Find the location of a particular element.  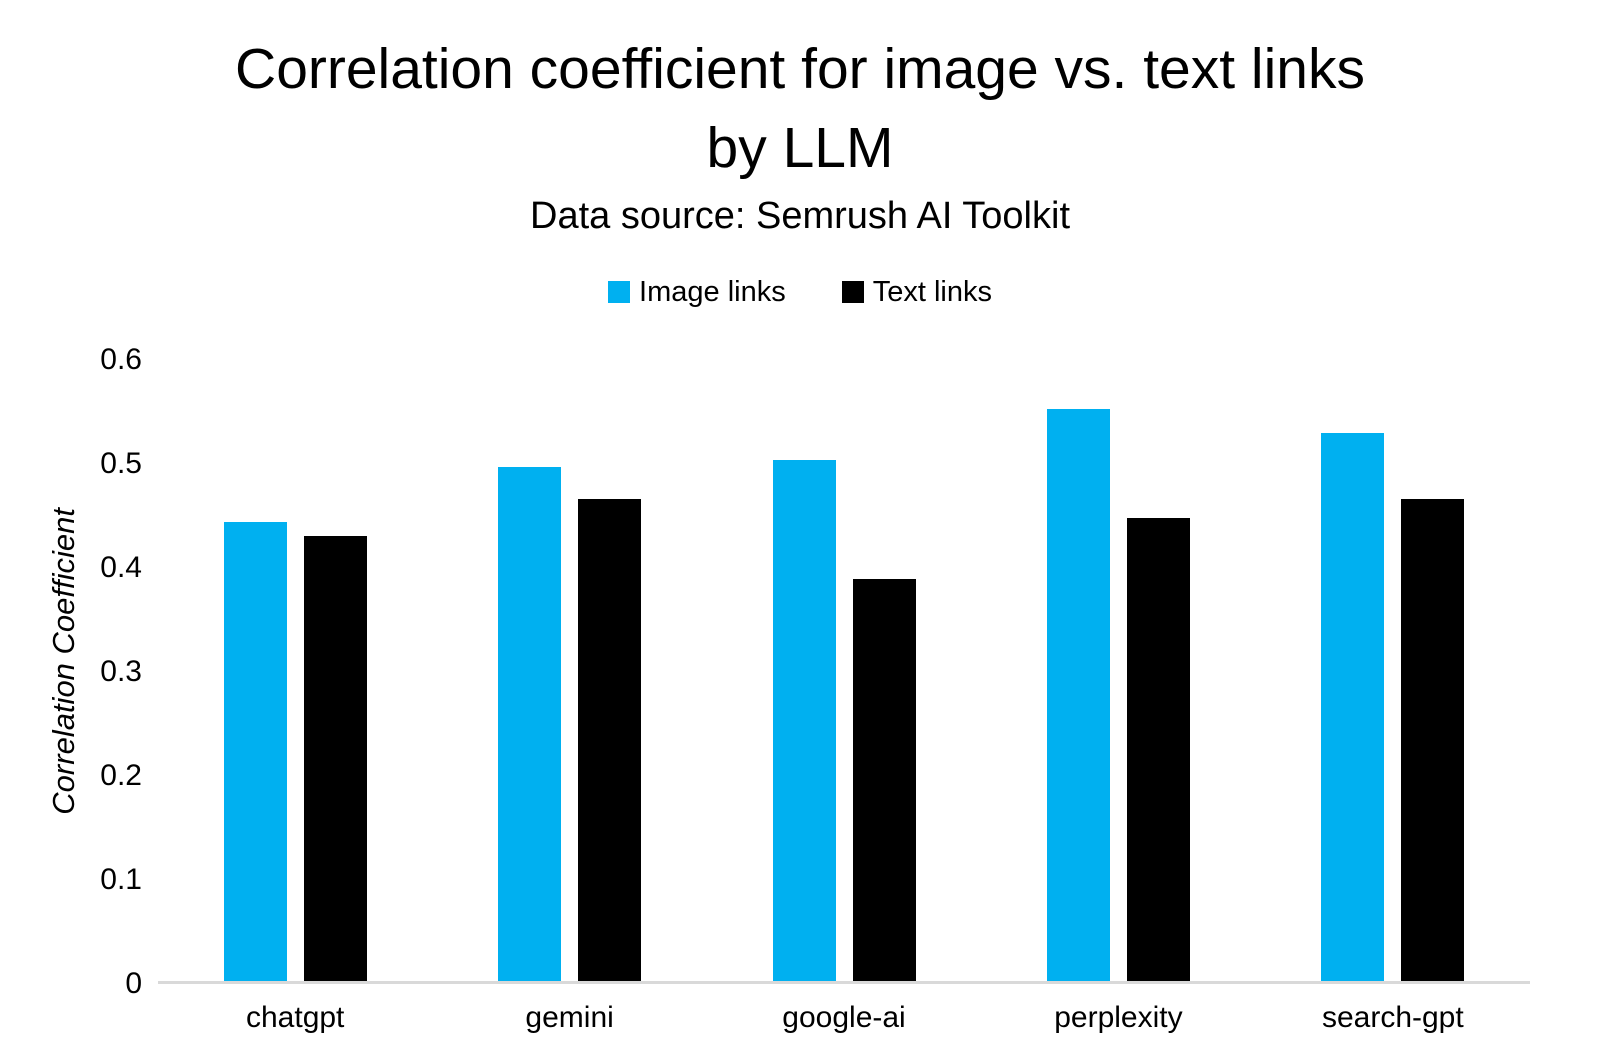

y-tick-label: 0 is located at coordinates (133, 984).